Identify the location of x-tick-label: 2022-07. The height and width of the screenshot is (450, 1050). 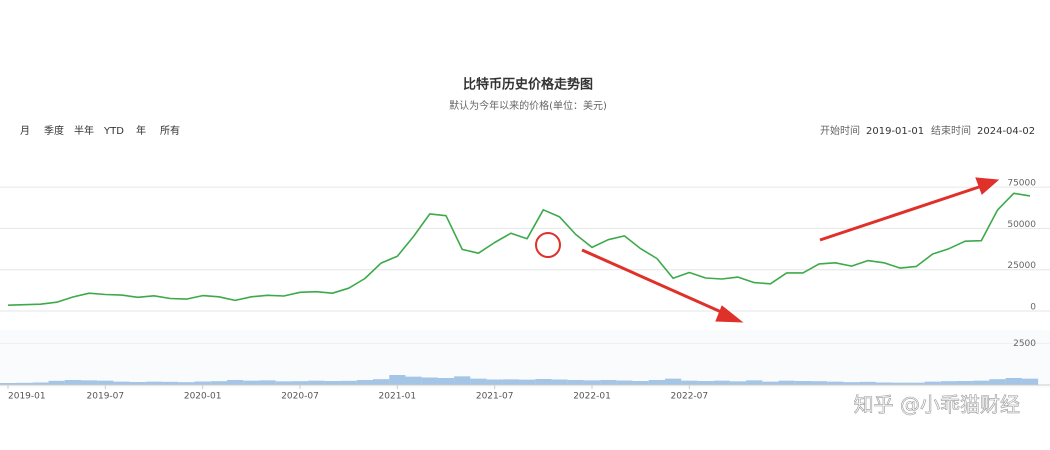
(690, 397).